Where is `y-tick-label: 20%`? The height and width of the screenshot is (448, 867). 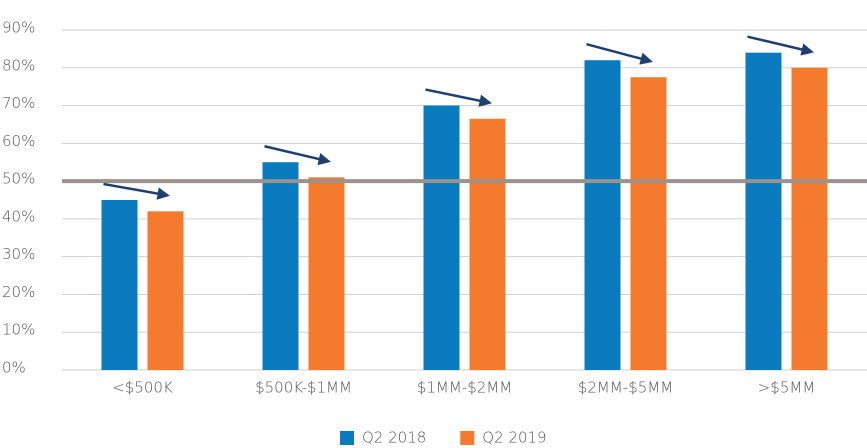
y-tick-label: 20% is located at coordinates (18, 292).